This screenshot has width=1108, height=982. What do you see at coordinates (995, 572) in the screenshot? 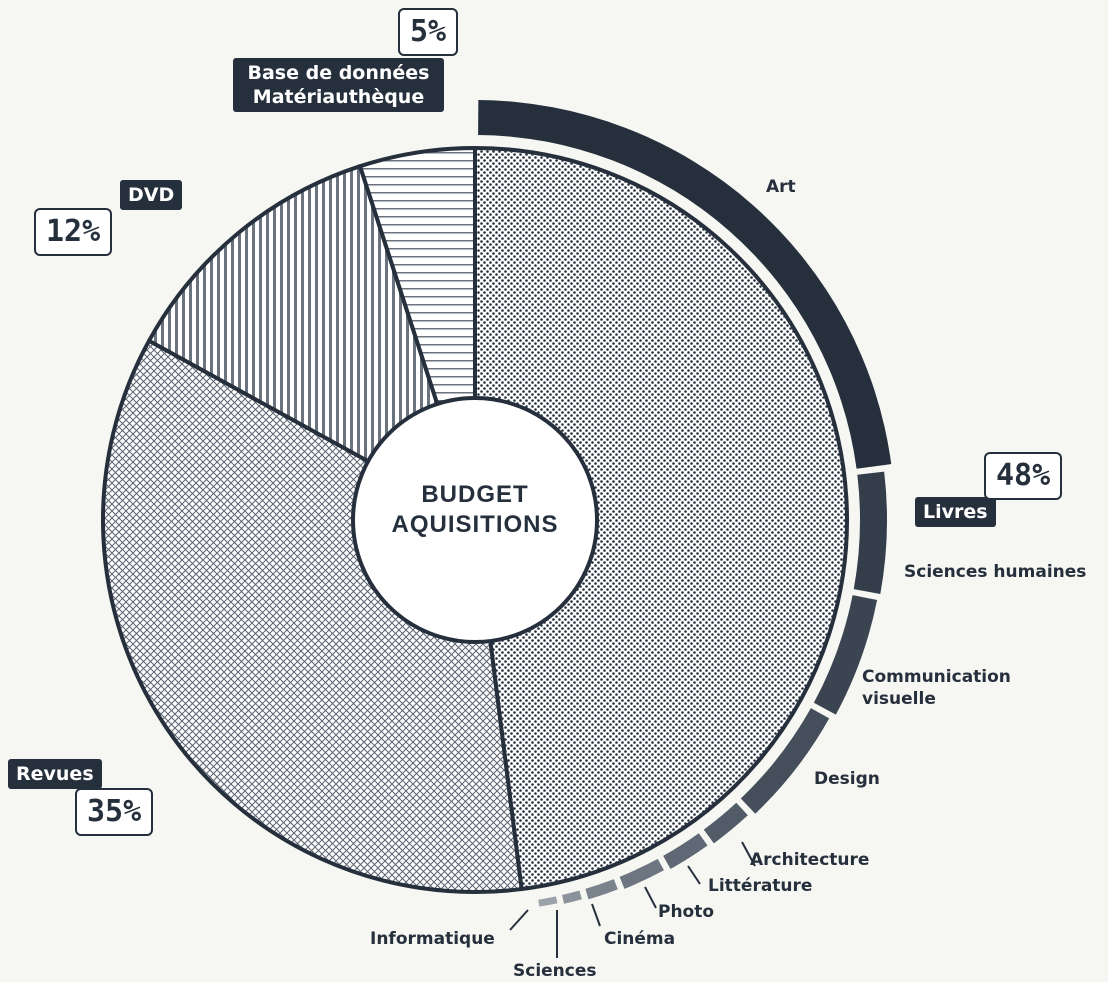
I see `subcategory-label: Sciences humaines` at bounding box center [995, 572].